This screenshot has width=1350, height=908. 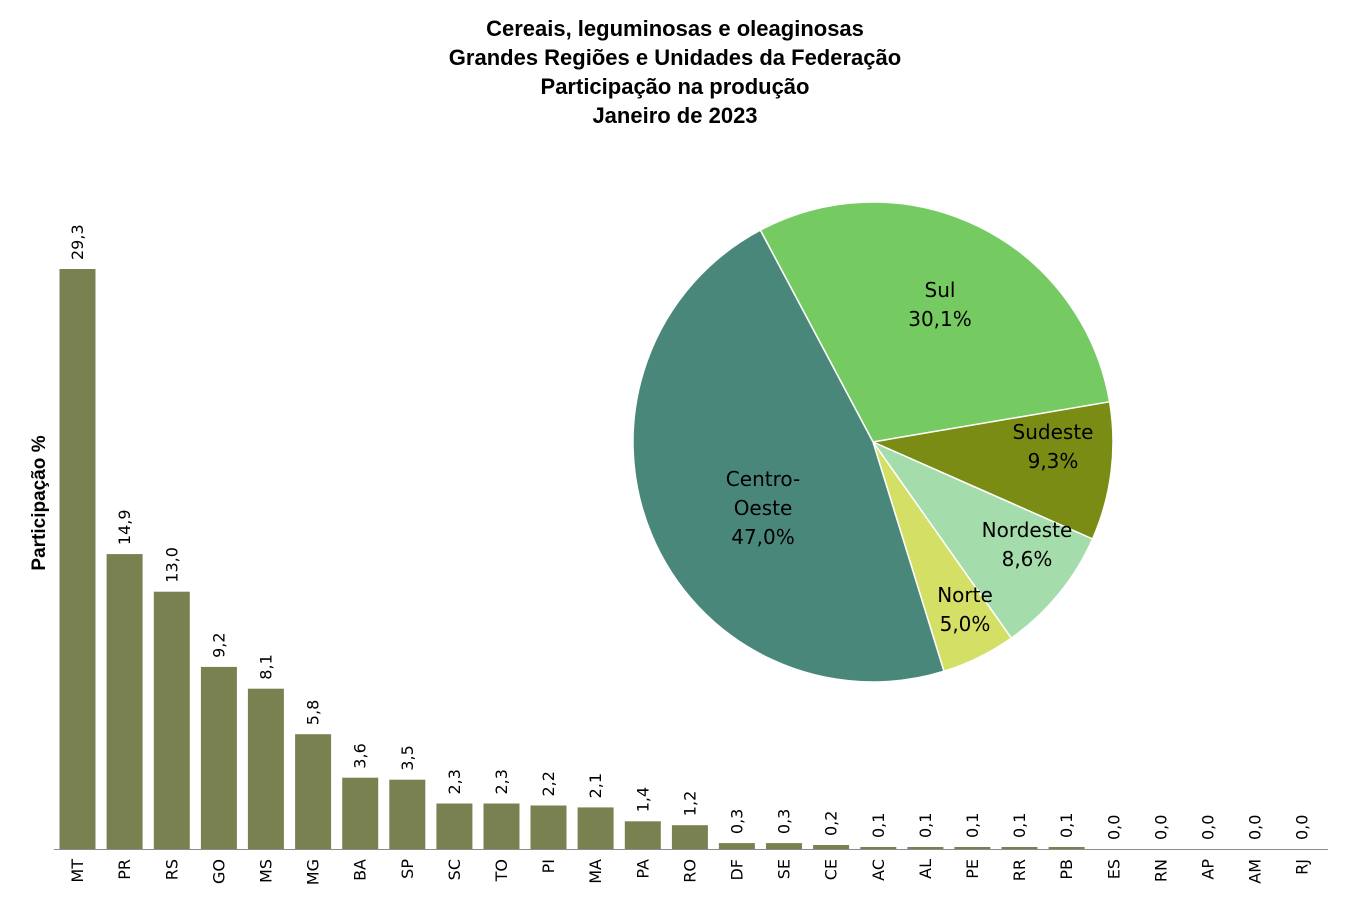 I want to click on x-tick-ba: BA, so click(x=360, y=870).